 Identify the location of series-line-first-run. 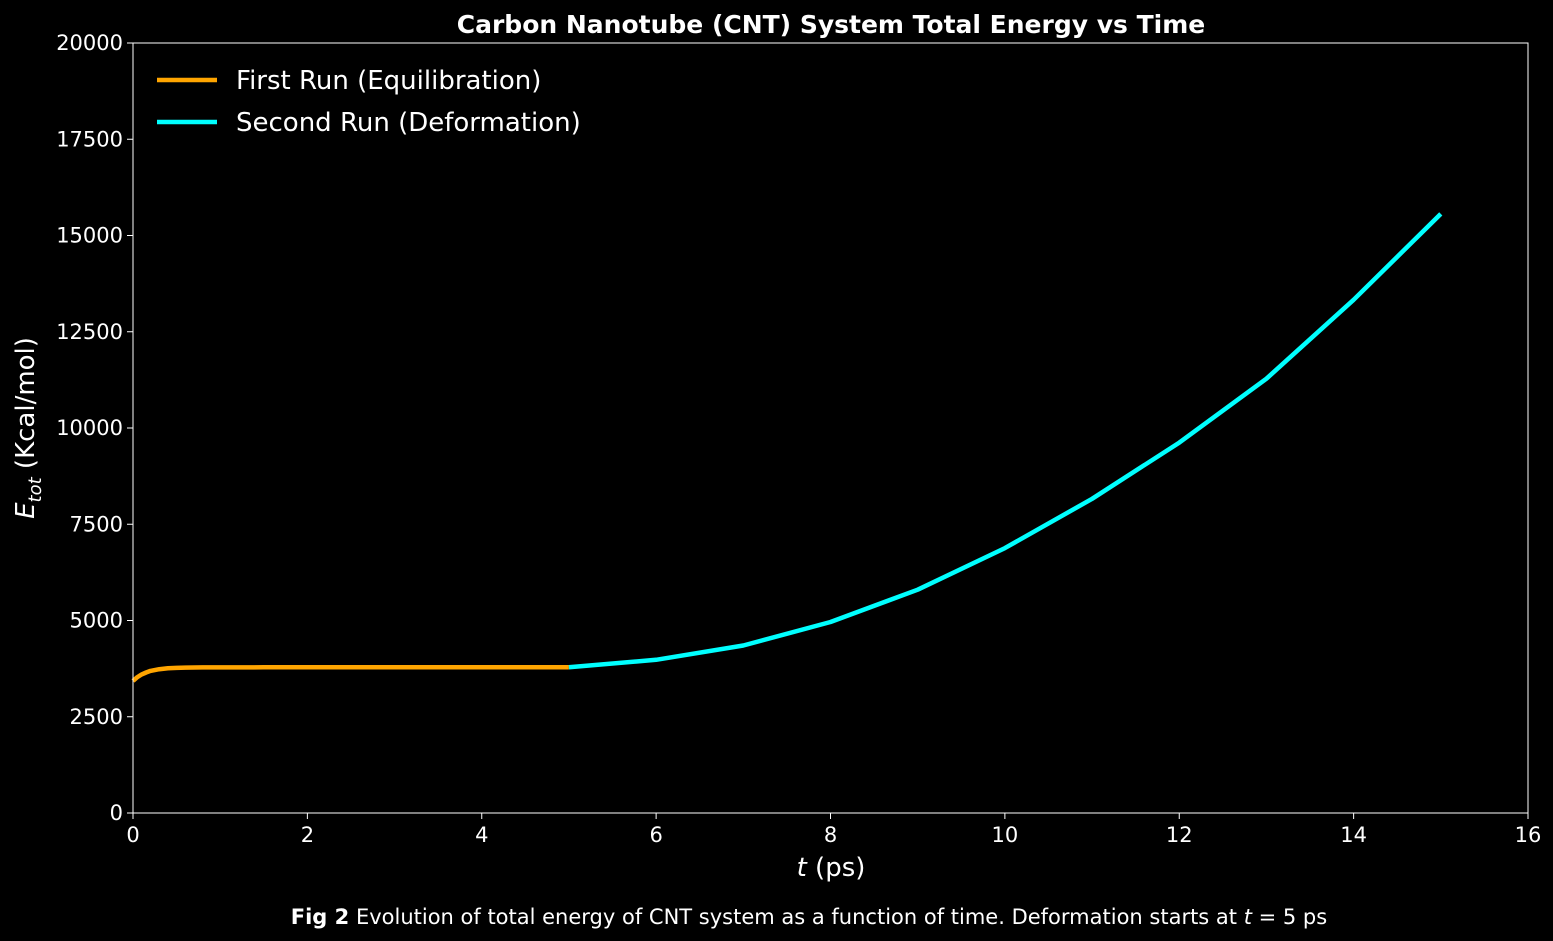
(350, 674).